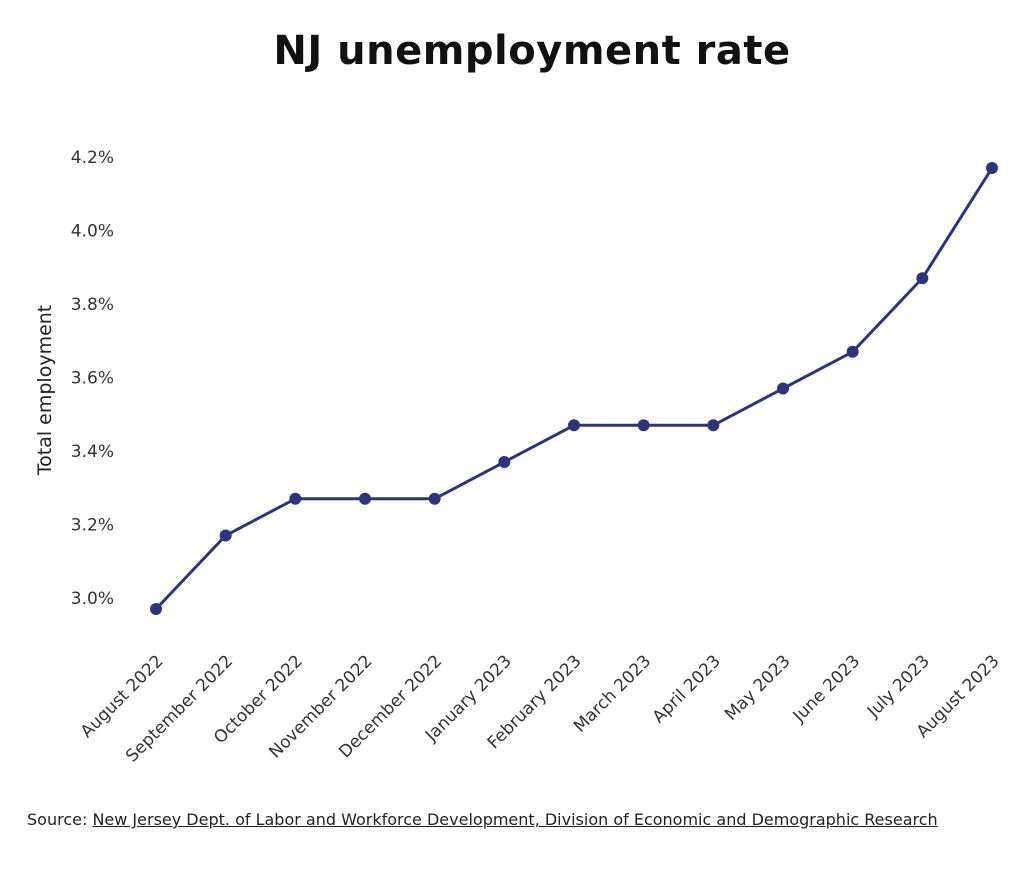 The image size is (1024, 879). Describe the element at coordinates (757, 687) in the screenshot. I see `x-tick-label: May 2023` at that location.